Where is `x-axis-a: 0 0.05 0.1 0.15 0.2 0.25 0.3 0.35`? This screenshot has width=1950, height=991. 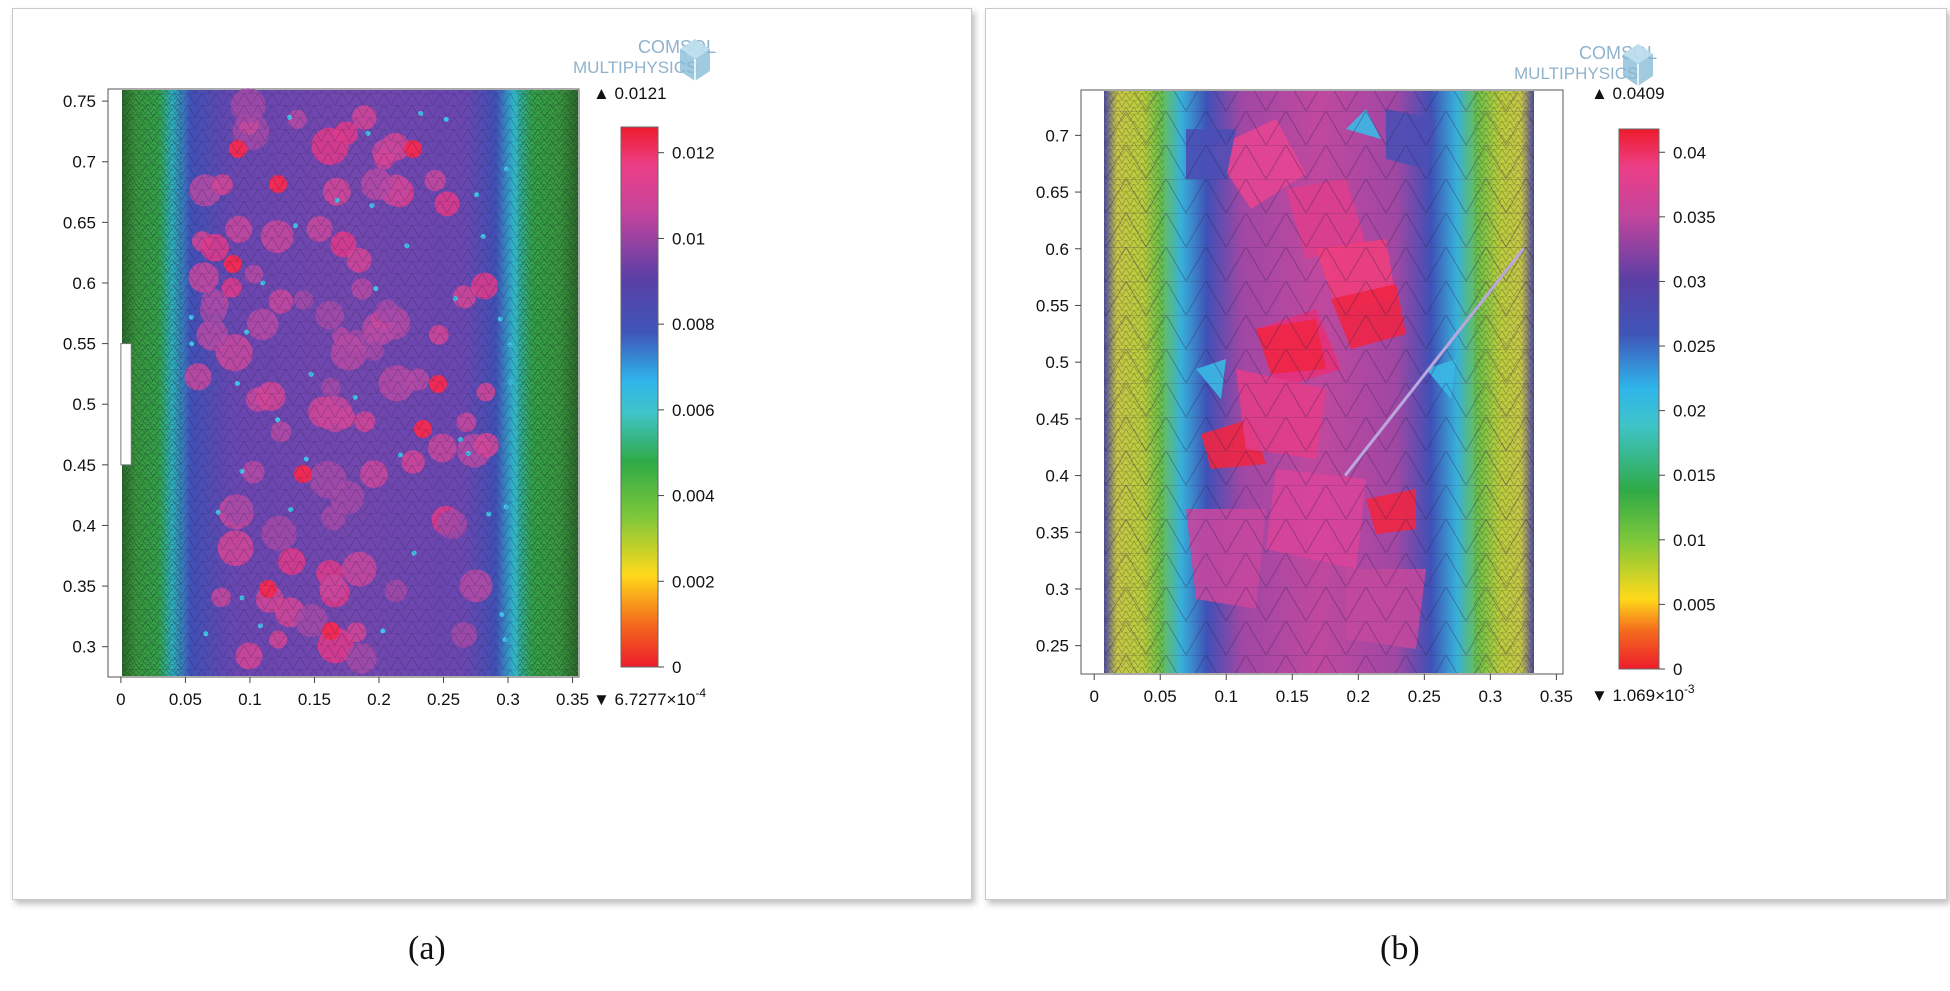
x-axis-a: 0 0.05 0.1 0.15 0.2 0.25 0.3 0.35 is located at coordinates (352, 693).